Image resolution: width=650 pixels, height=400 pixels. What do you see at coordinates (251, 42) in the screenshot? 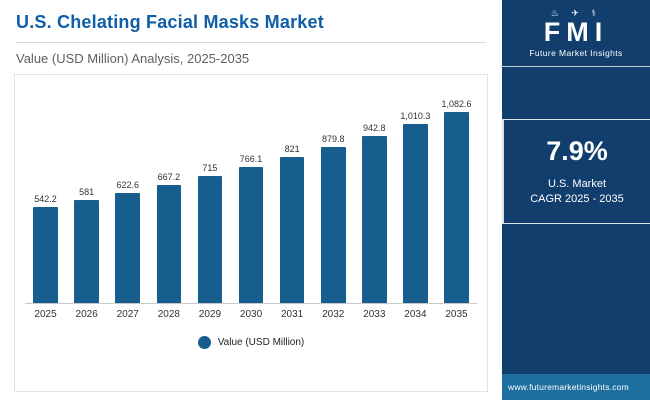
I see `header-divider` at bounding box center [251, 42].